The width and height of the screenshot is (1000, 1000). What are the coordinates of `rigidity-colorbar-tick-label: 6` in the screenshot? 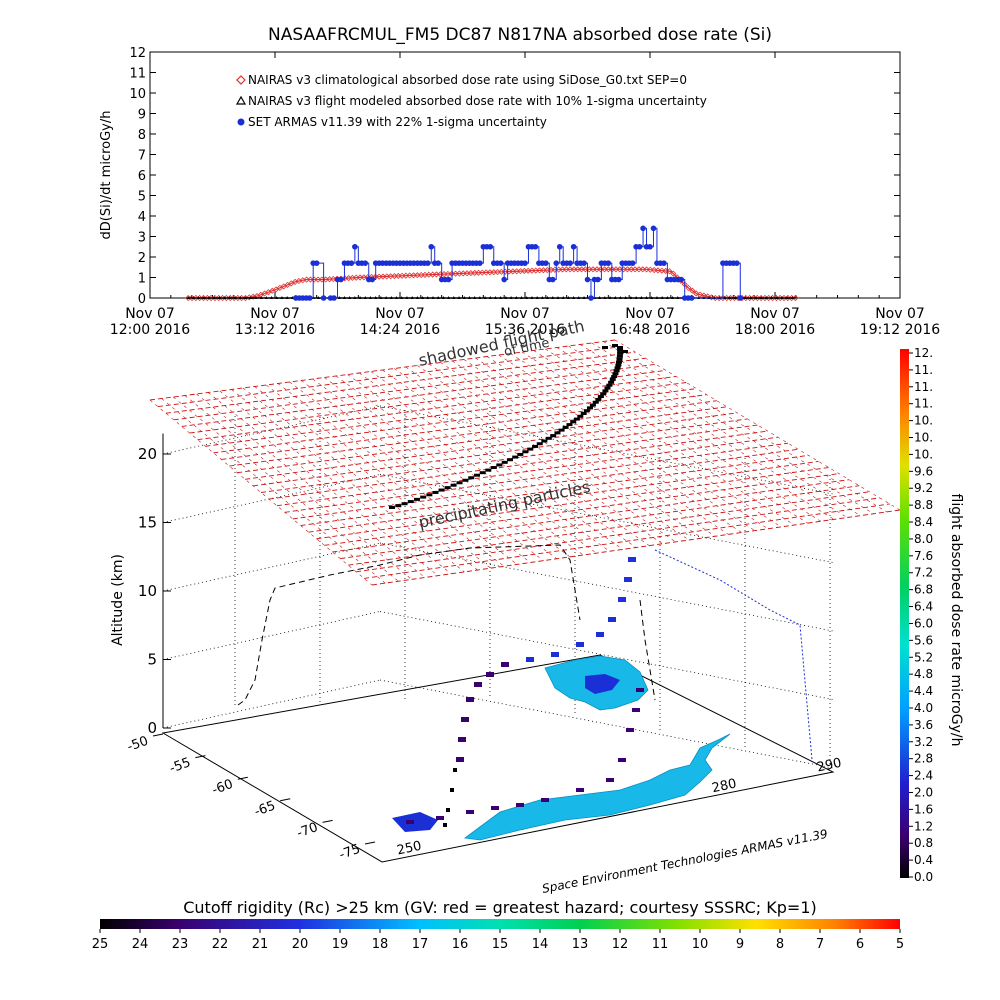 It's located at (860, 944).